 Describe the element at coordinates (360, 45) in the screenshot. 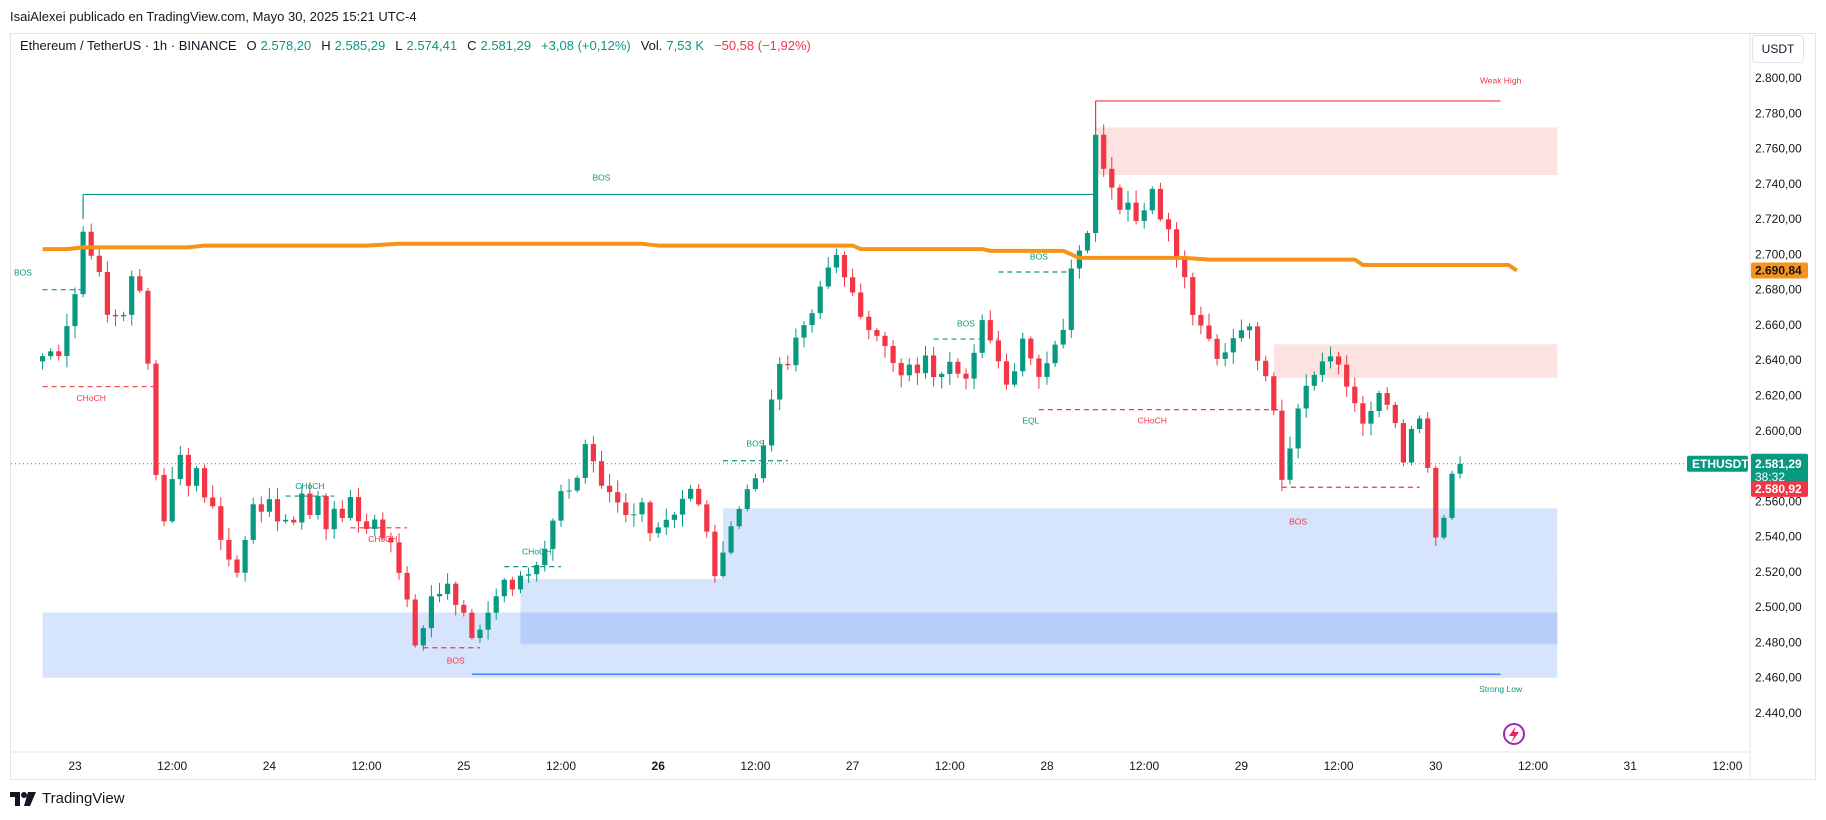

I see `high-value: 2.585,29` at that location.